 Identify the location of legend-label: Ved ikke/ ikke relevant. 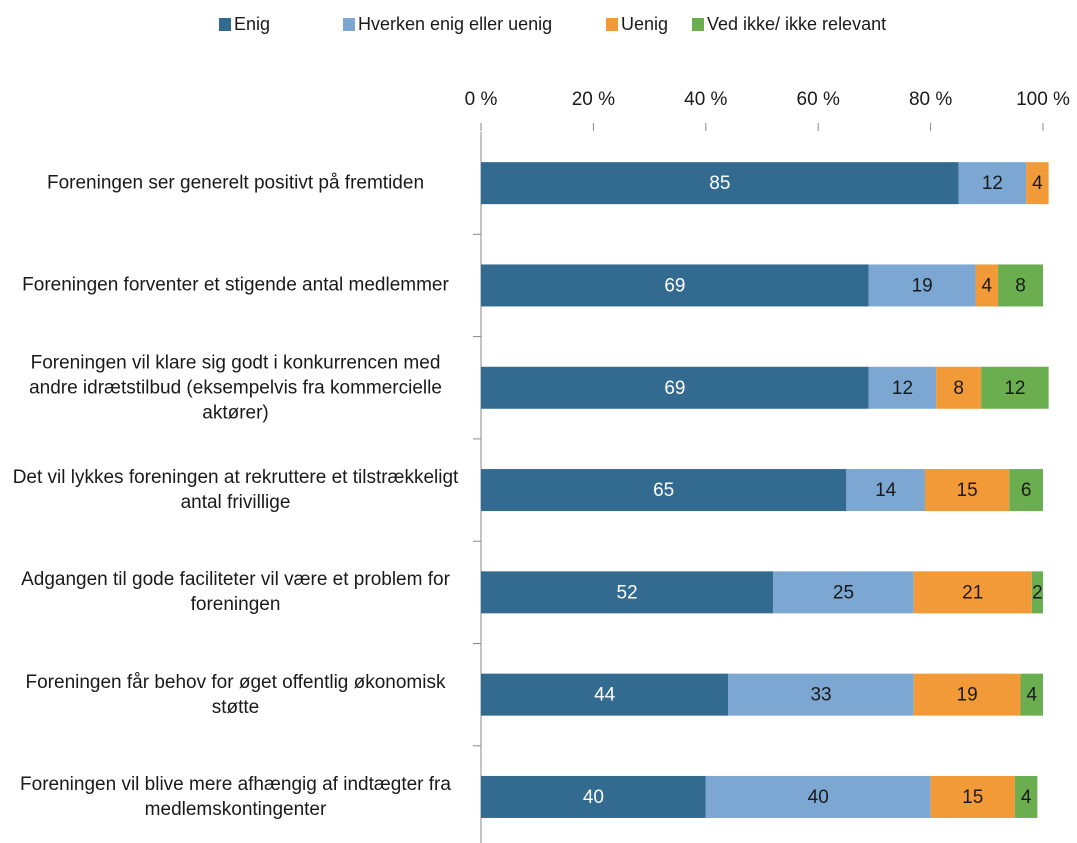
(796, 24).